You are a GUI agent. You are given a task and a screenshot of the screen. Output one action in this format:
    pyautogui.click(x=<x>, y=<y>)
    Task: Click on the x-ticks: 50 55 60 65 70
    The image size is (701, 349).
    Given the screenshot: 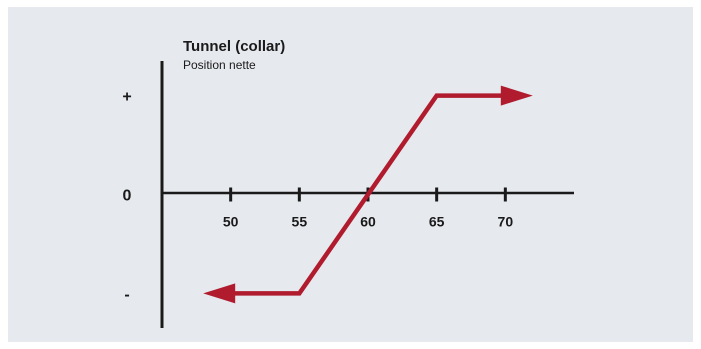 What is the action you would take?
    pyautogui.click(x=368, y=208)
    